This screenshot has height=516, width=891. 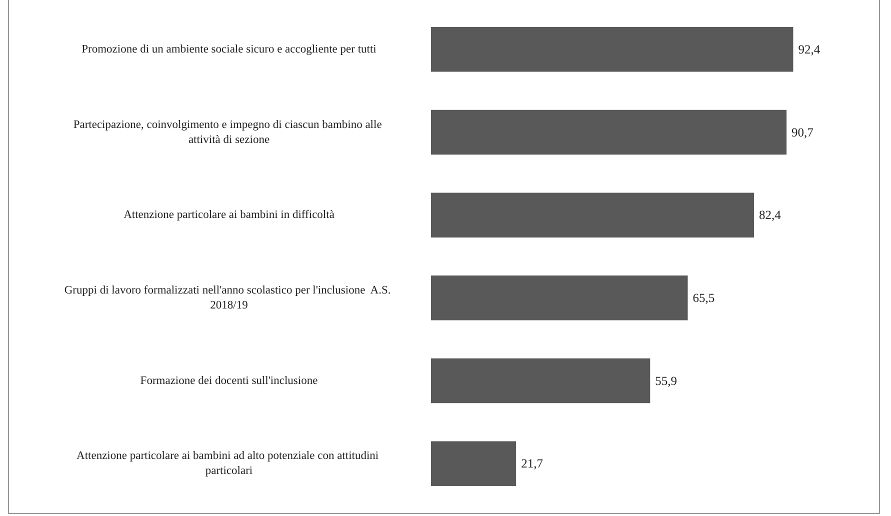 I want to click on data-label: 55,9, so click(x=666, y=381).